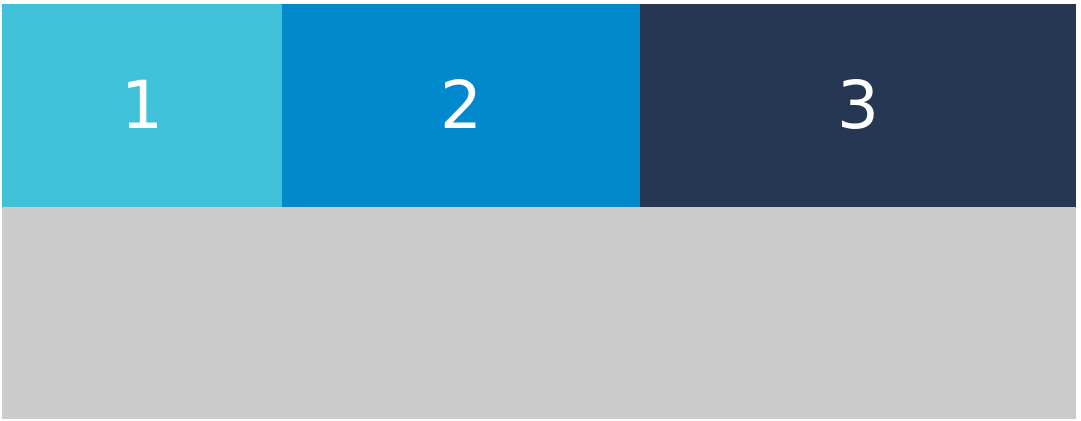 This screenshot has width=1081, height=421. I want to click on segment-1-label: 1, so click(142, 105).